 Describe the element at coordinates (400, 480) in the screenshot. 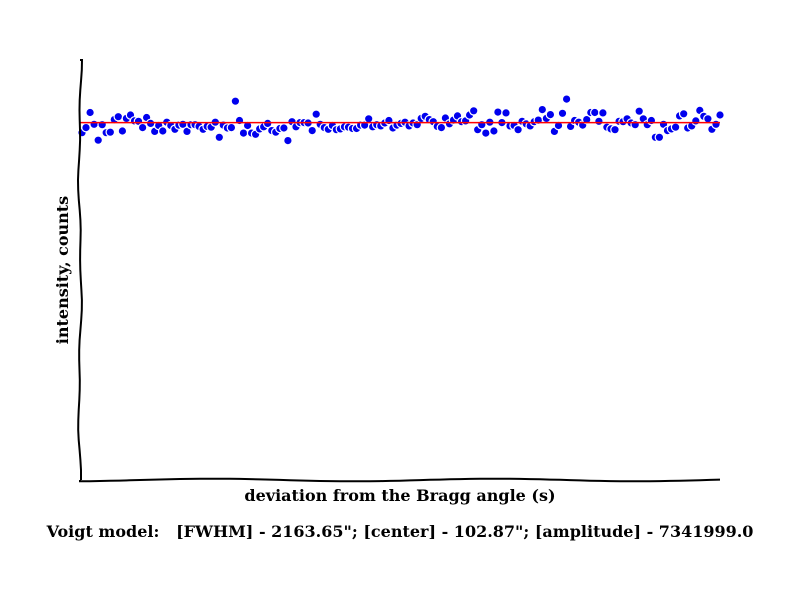

I see `x-axis` at that location.